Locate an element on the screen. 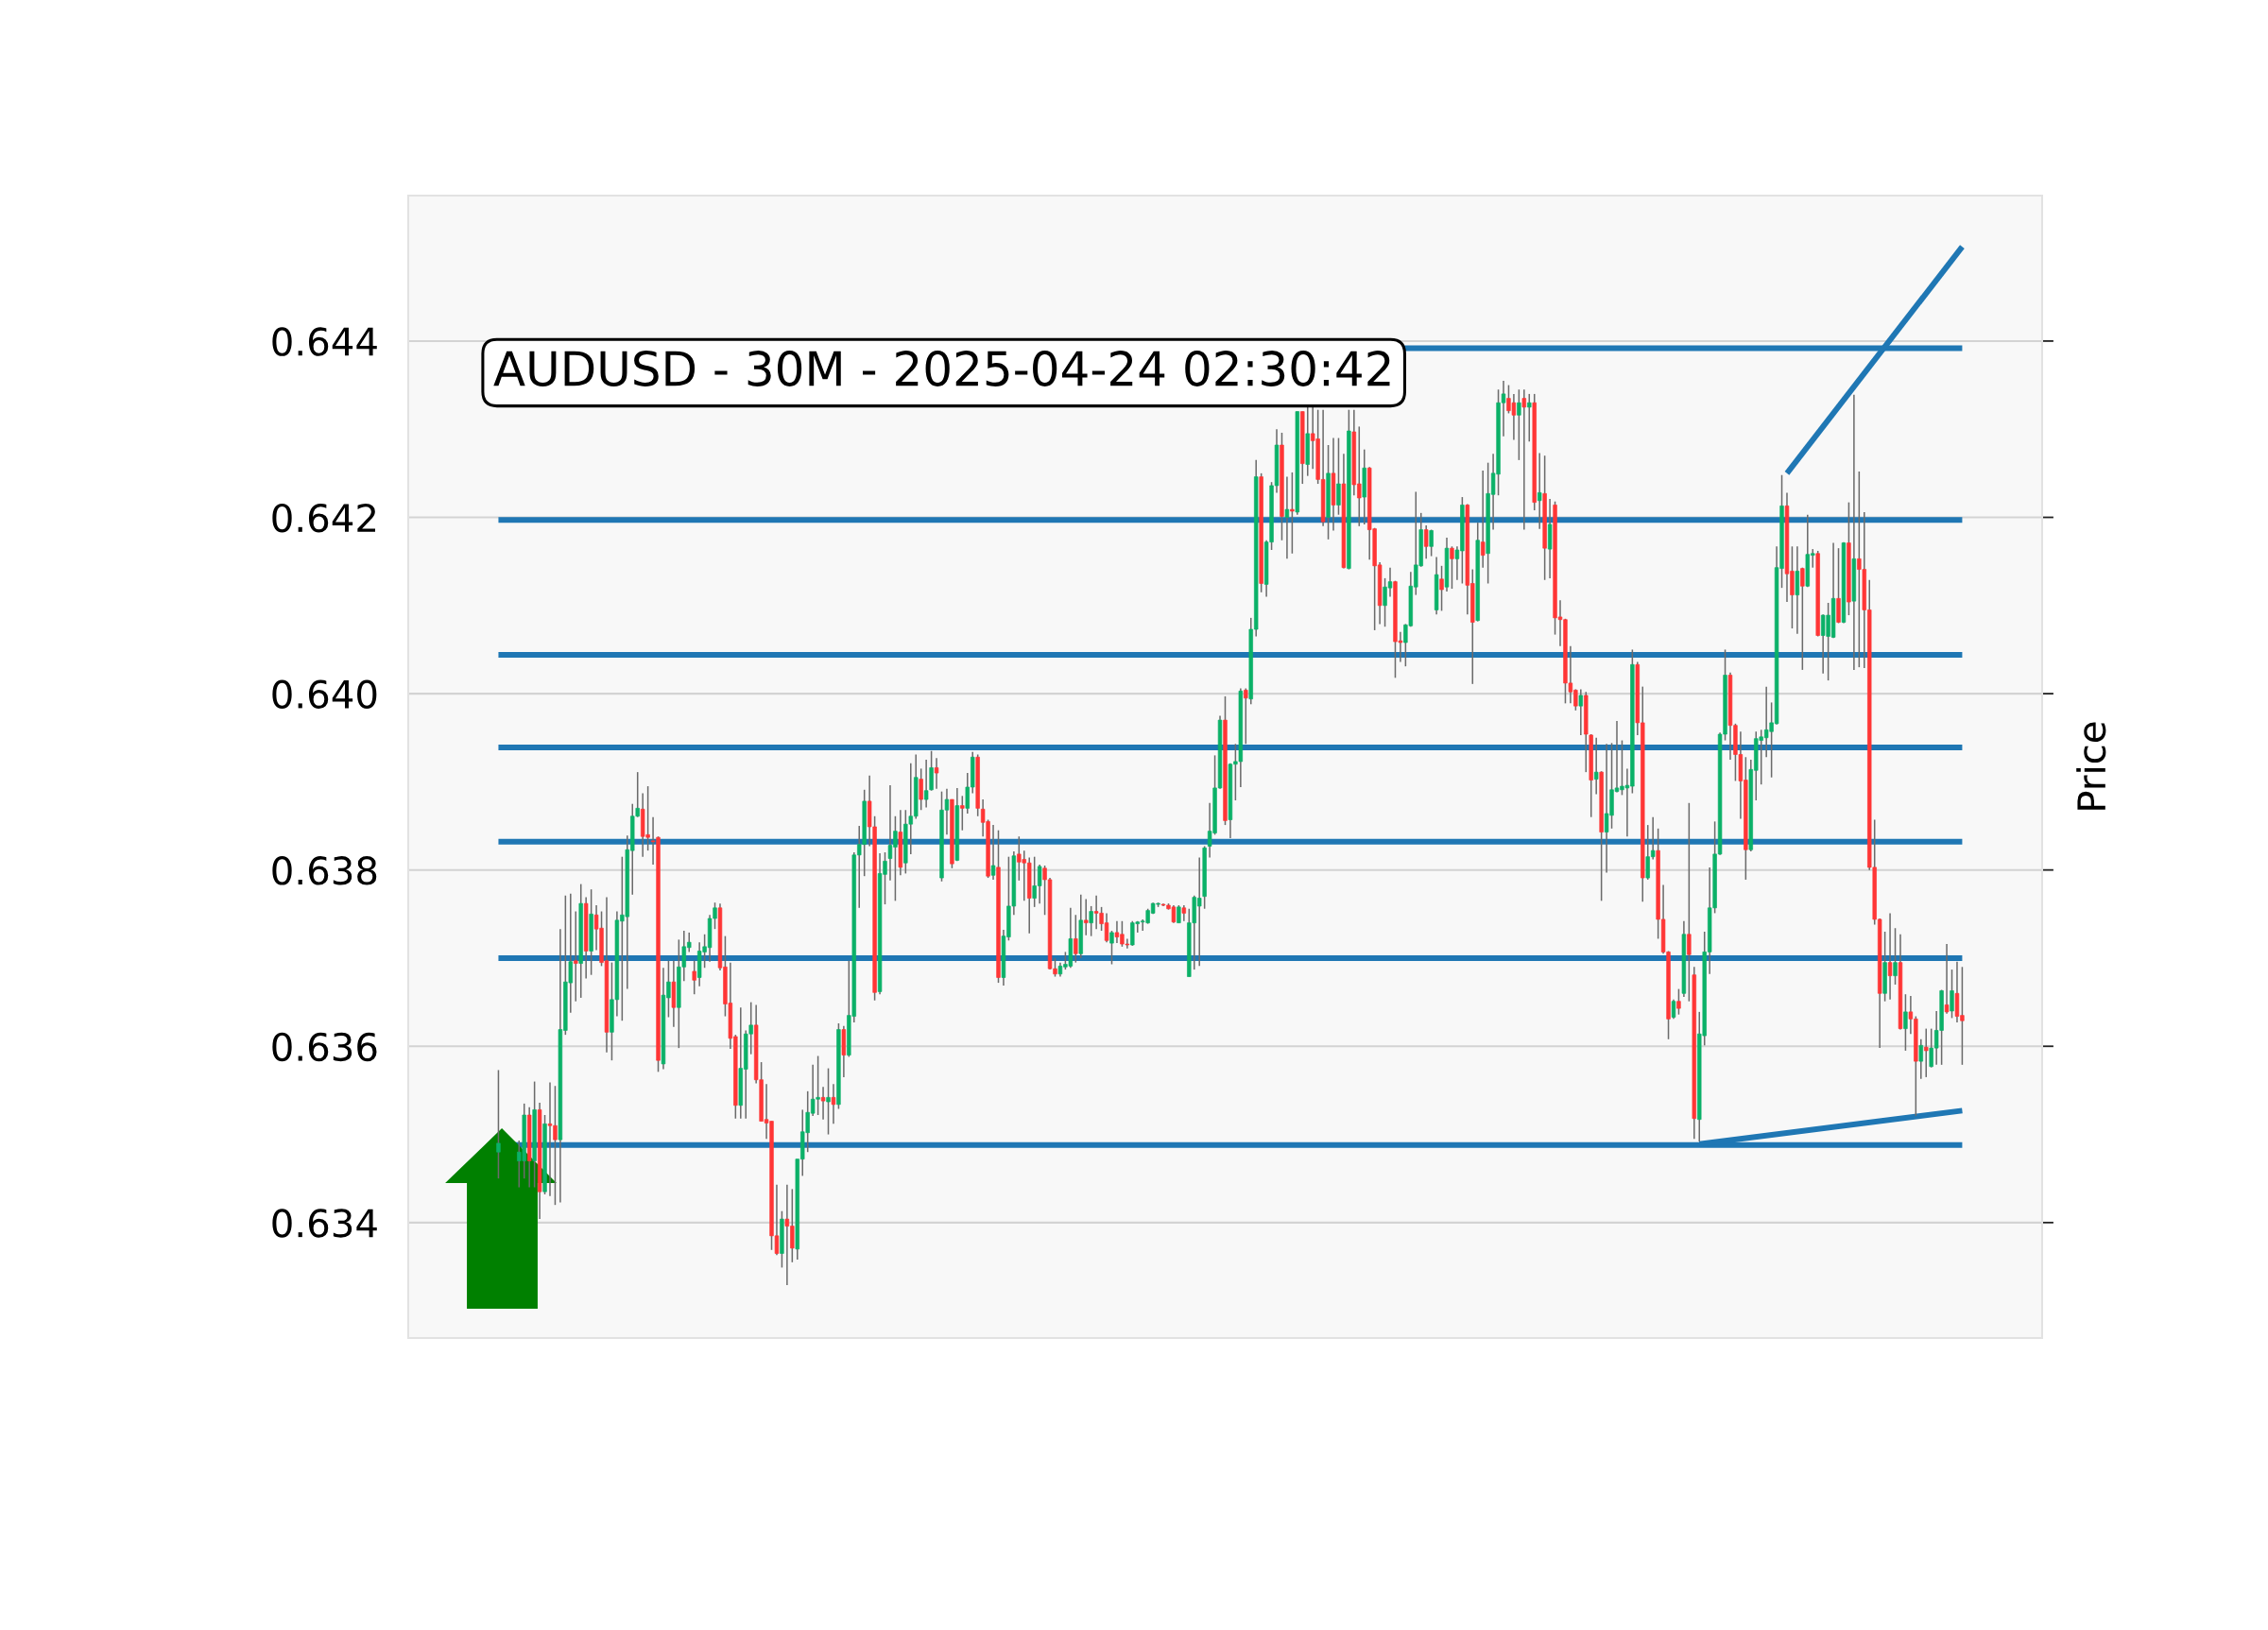 The width and height of the screenshot is (2268, 1630). y-tick-label: 0.638 is located at coordinates (324, 871).